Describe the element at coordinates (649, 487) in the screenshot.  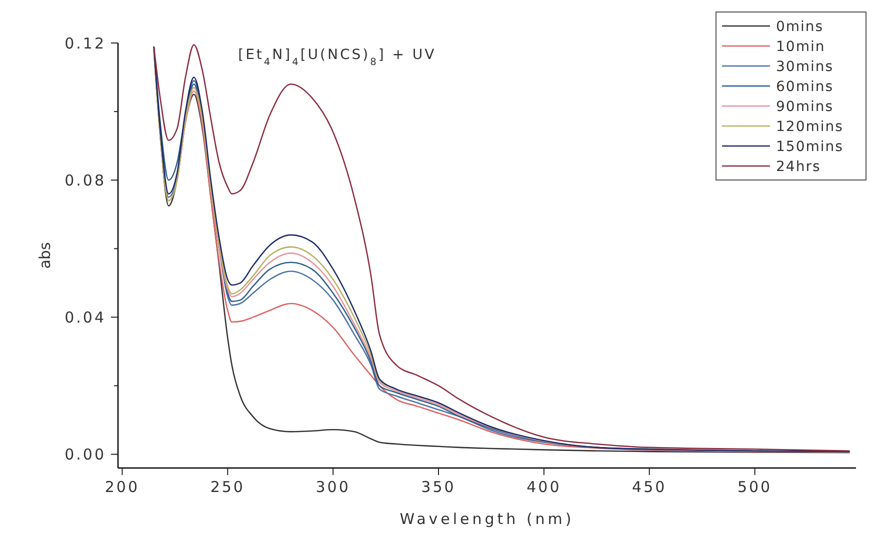
I see `x-tick-label: 450` at that location.